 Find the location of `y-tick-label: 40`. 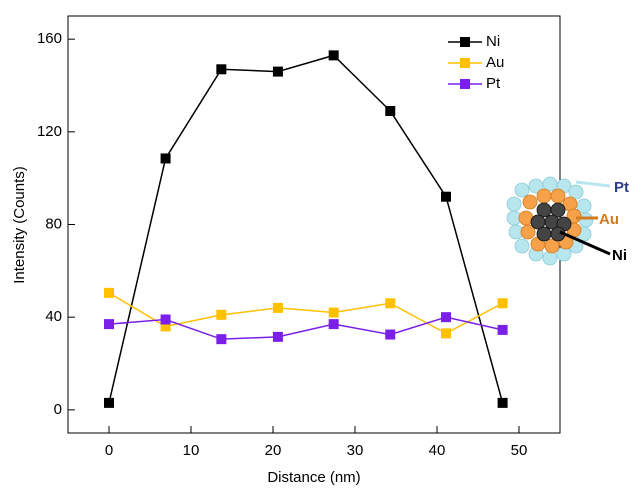

y-tick-label: 40 is located at coordinates (53, 316).